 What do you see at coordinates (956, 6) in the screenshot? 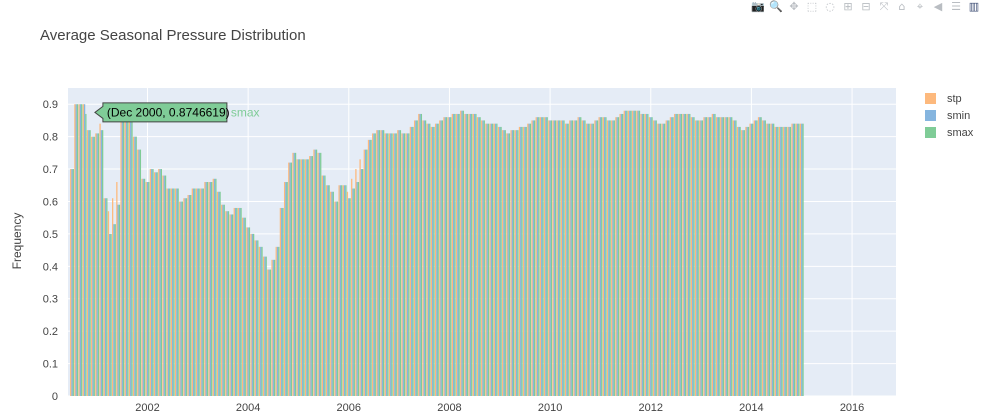
I see `hover-compare-icon: ☰` at bounding box center [956, 6].